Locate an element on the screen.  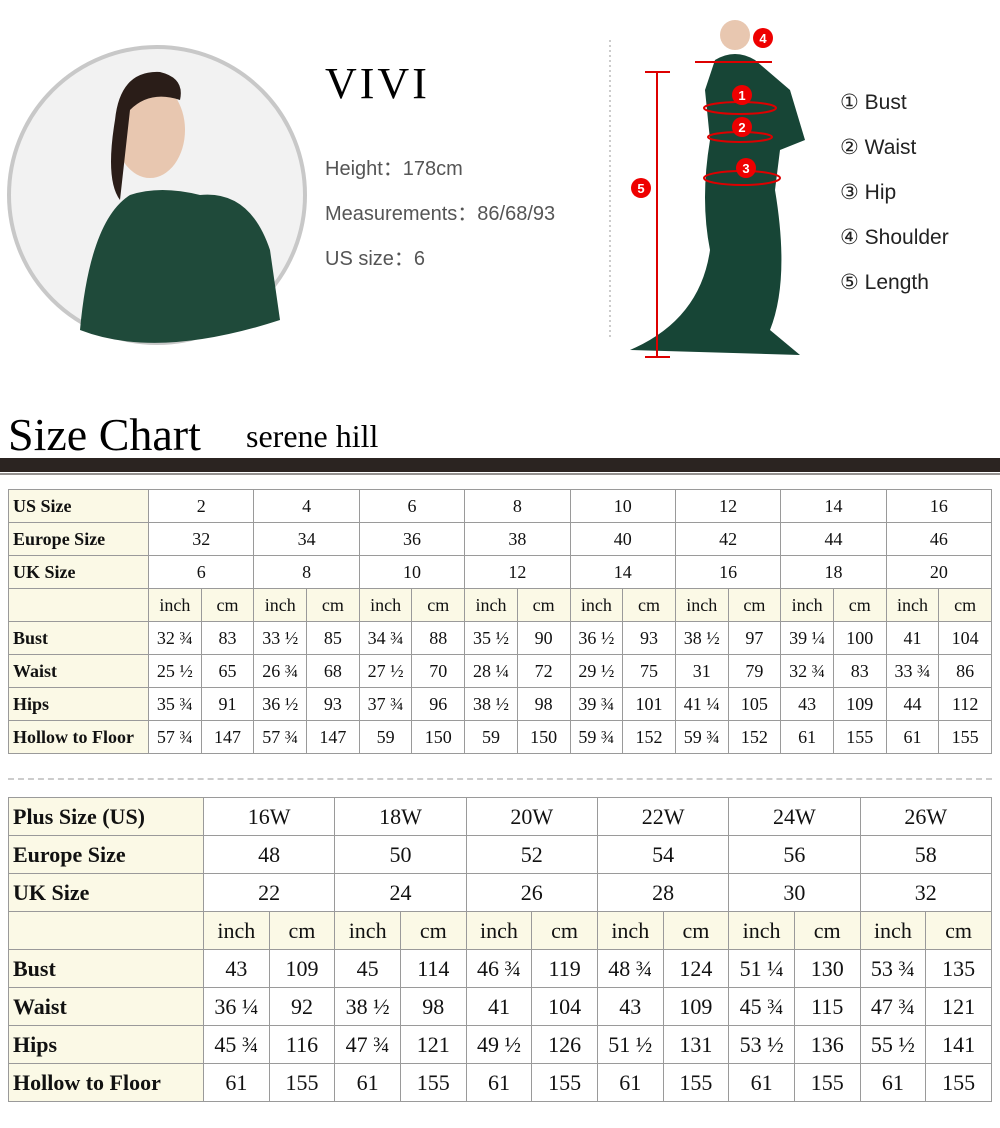
legend-marker: ④ is located at coordinates (849, 237).